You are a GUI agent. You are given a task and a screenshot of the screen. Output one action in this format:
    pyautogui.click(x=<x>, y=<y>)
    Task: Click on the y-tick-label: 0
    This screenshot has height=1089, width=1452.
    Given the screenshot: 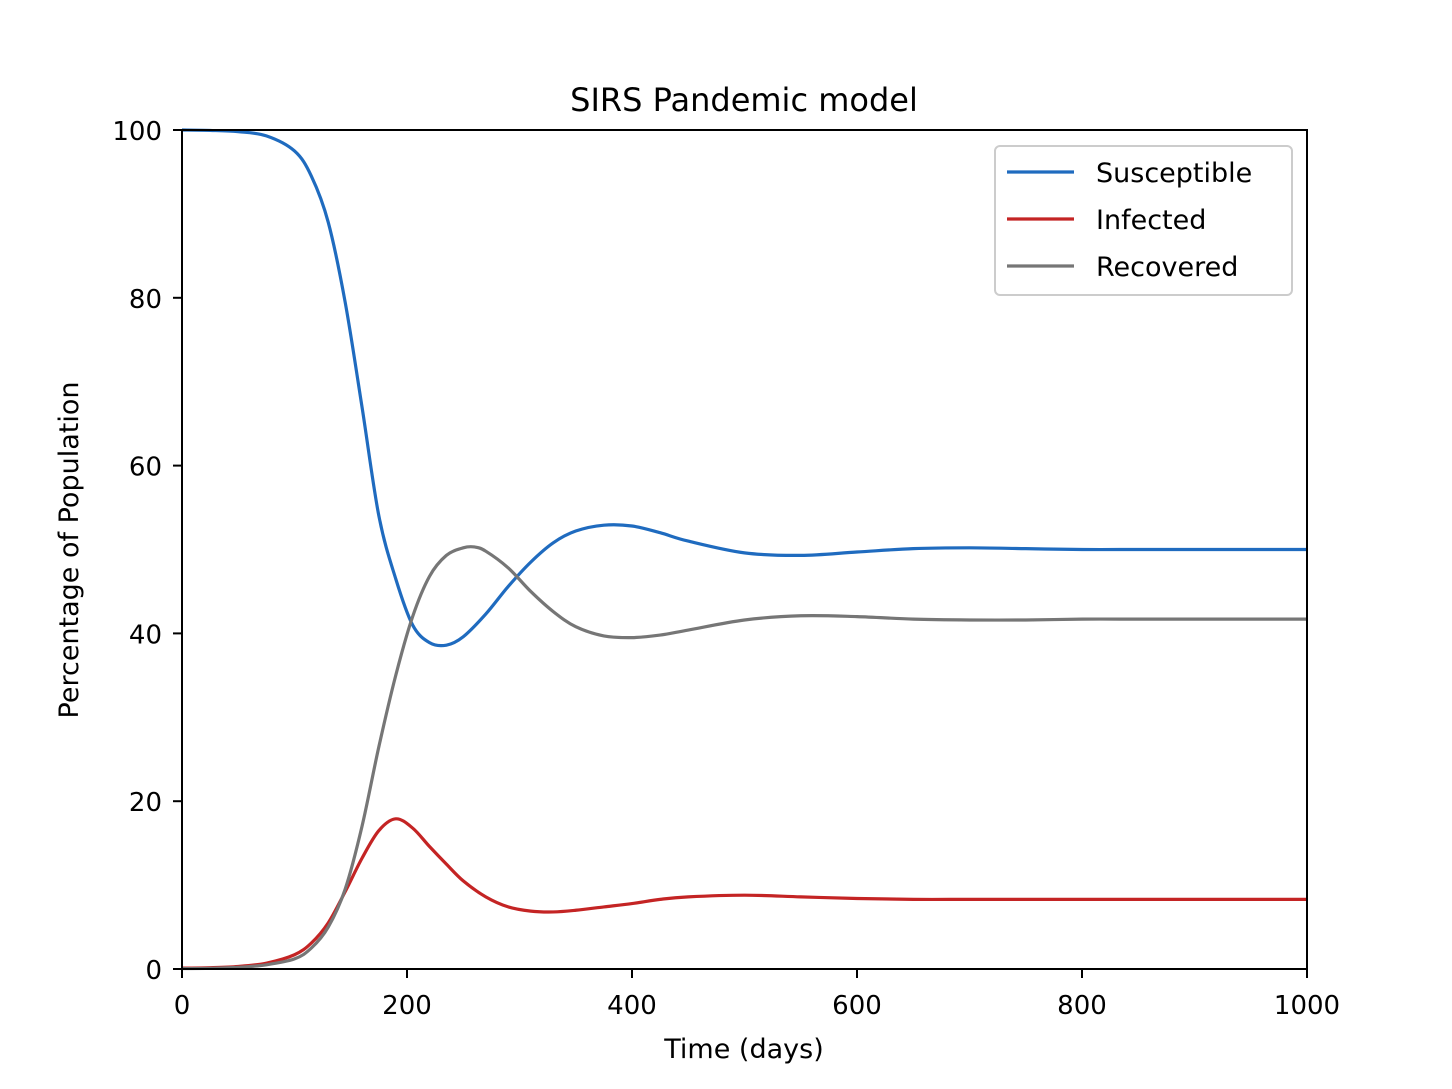 What is the action you would take?
    pyautogui.click(x=153, y=971)
    